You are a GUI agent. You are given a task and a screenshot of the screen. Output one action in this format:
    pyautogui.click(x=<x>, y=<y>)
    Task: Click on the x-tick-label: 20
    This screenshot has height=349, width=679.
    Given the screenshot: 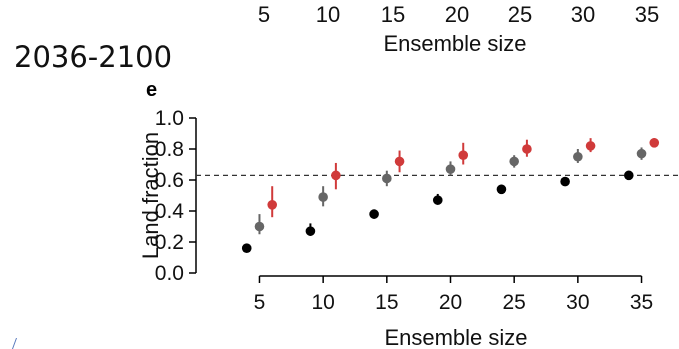 What is the action you would take?
    pyautogui.click(x=450, y=302)
    